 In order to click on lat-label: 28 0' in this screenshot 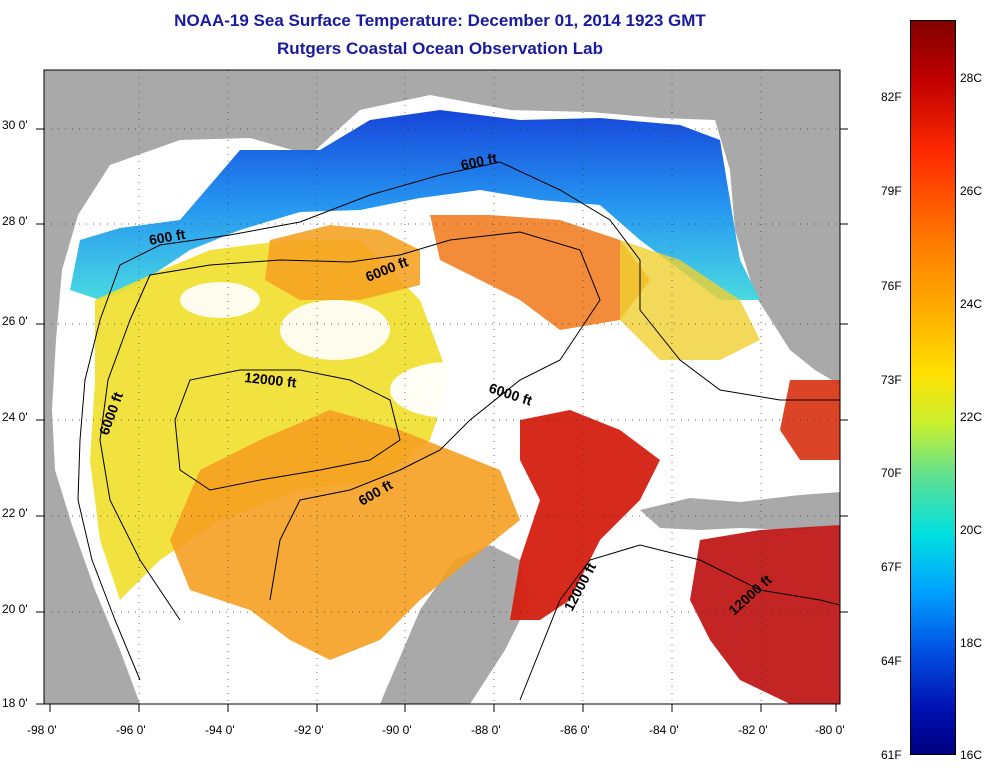, I will do `click(15, 221)`.